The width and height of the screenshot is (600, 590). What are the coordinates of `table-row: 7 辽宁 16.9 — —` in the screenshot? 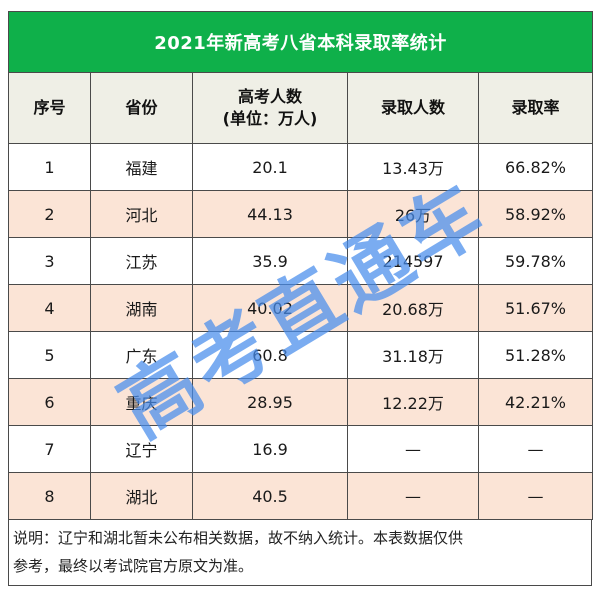 It's located at (301, 449).